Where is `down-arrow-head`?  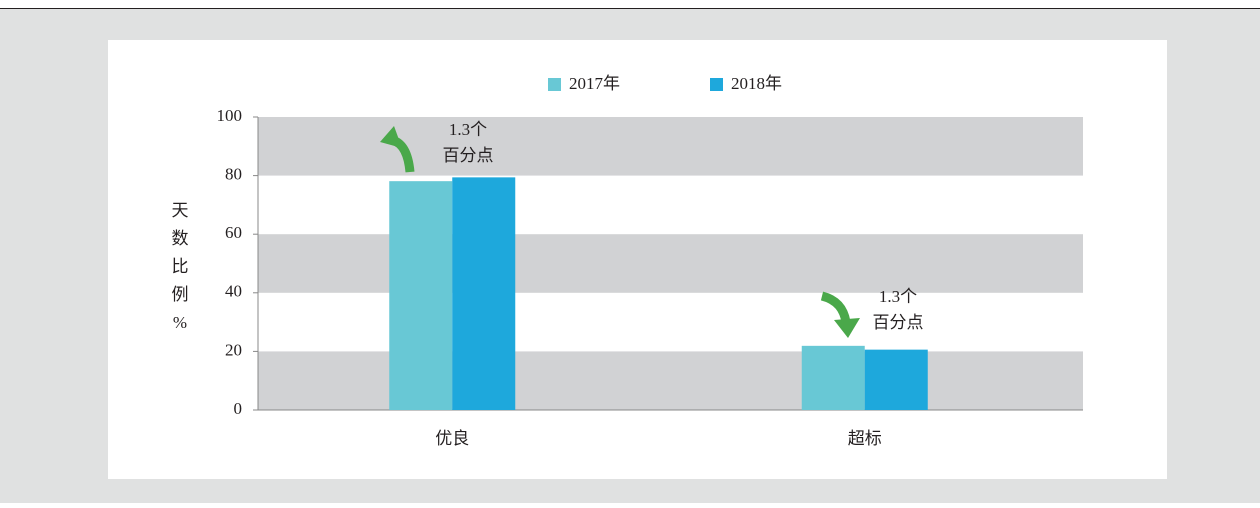
down-arrow-head is located at coordinates (847, 328).